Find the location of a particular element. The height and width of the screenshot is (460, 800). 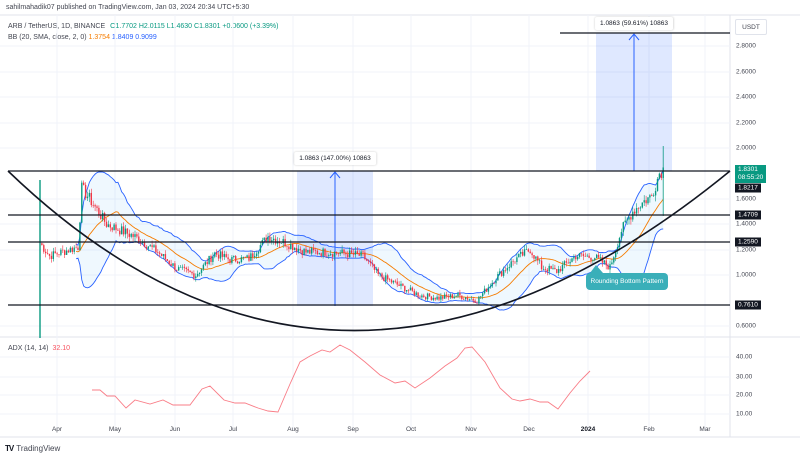

level-price-tag: 1.2590 is located at coordinates (748, 242).